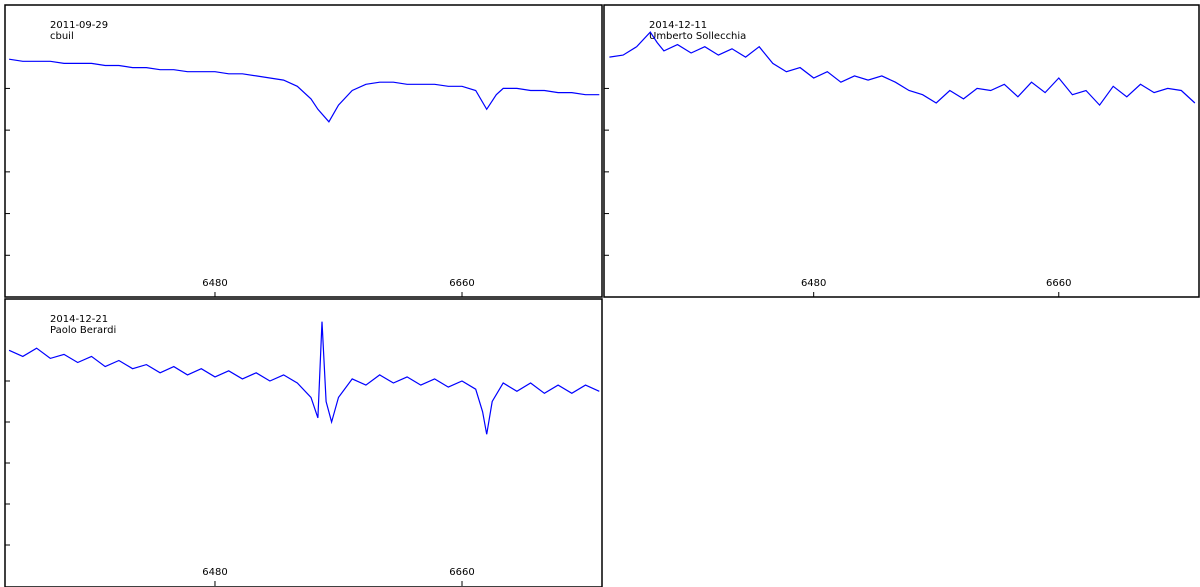 This screenshot has width=1200, height=587. Describe the element at coordinates (697, 36) in the screenshot. I see `annotation: Umberto Sollecchia` at that location.